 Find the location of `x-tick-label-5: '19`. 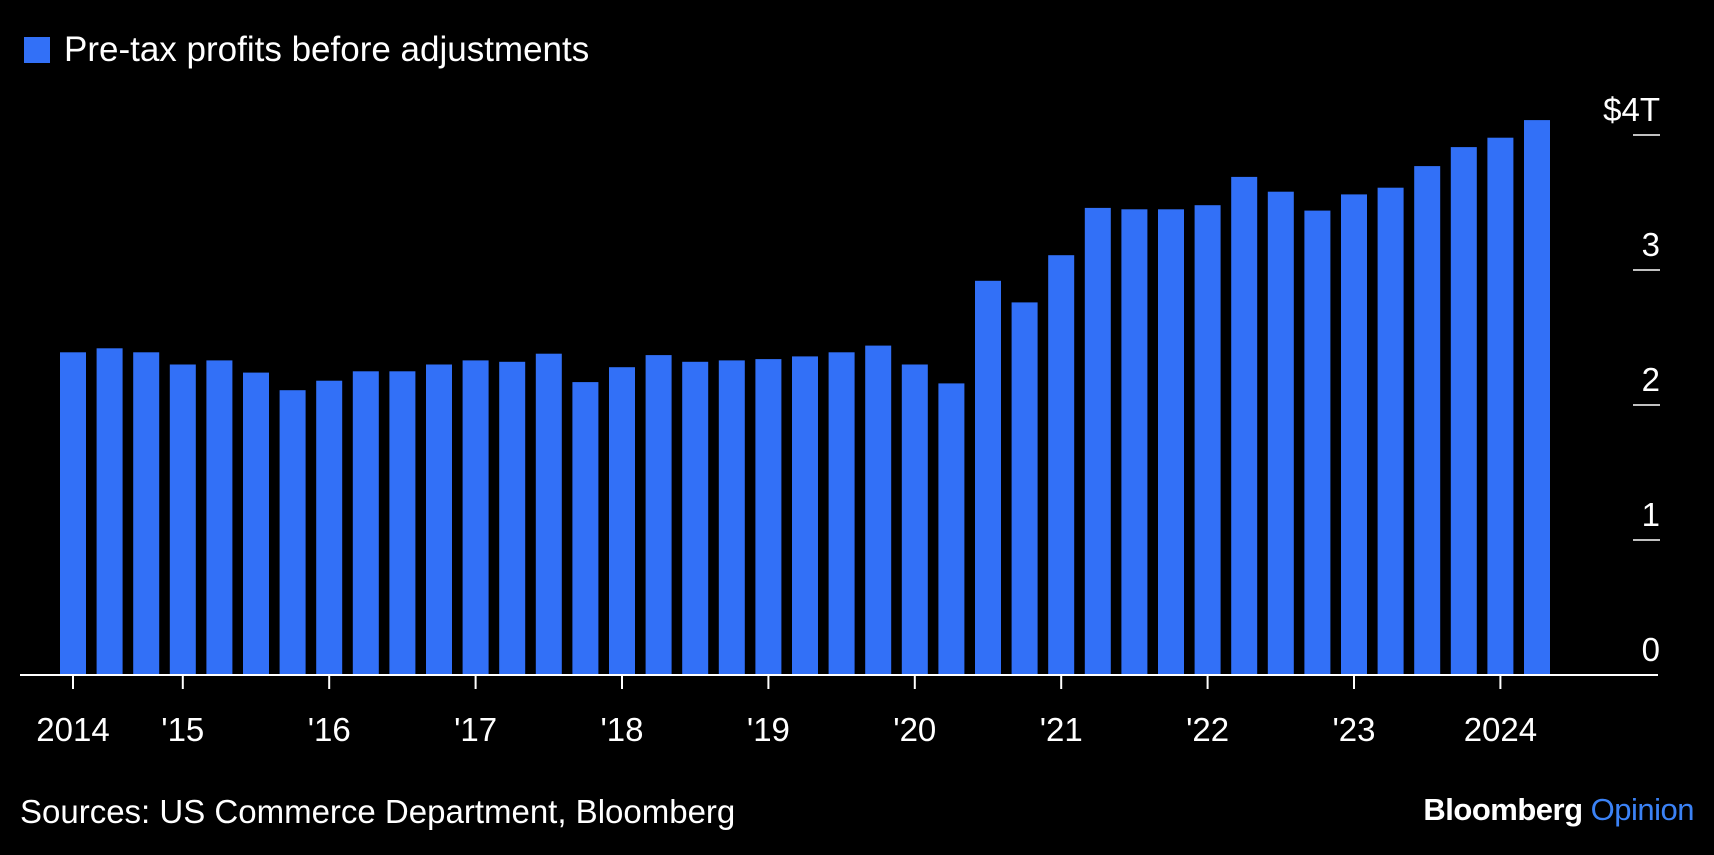

x-tick-label-5: '19 is located at coordinates (768, 729).